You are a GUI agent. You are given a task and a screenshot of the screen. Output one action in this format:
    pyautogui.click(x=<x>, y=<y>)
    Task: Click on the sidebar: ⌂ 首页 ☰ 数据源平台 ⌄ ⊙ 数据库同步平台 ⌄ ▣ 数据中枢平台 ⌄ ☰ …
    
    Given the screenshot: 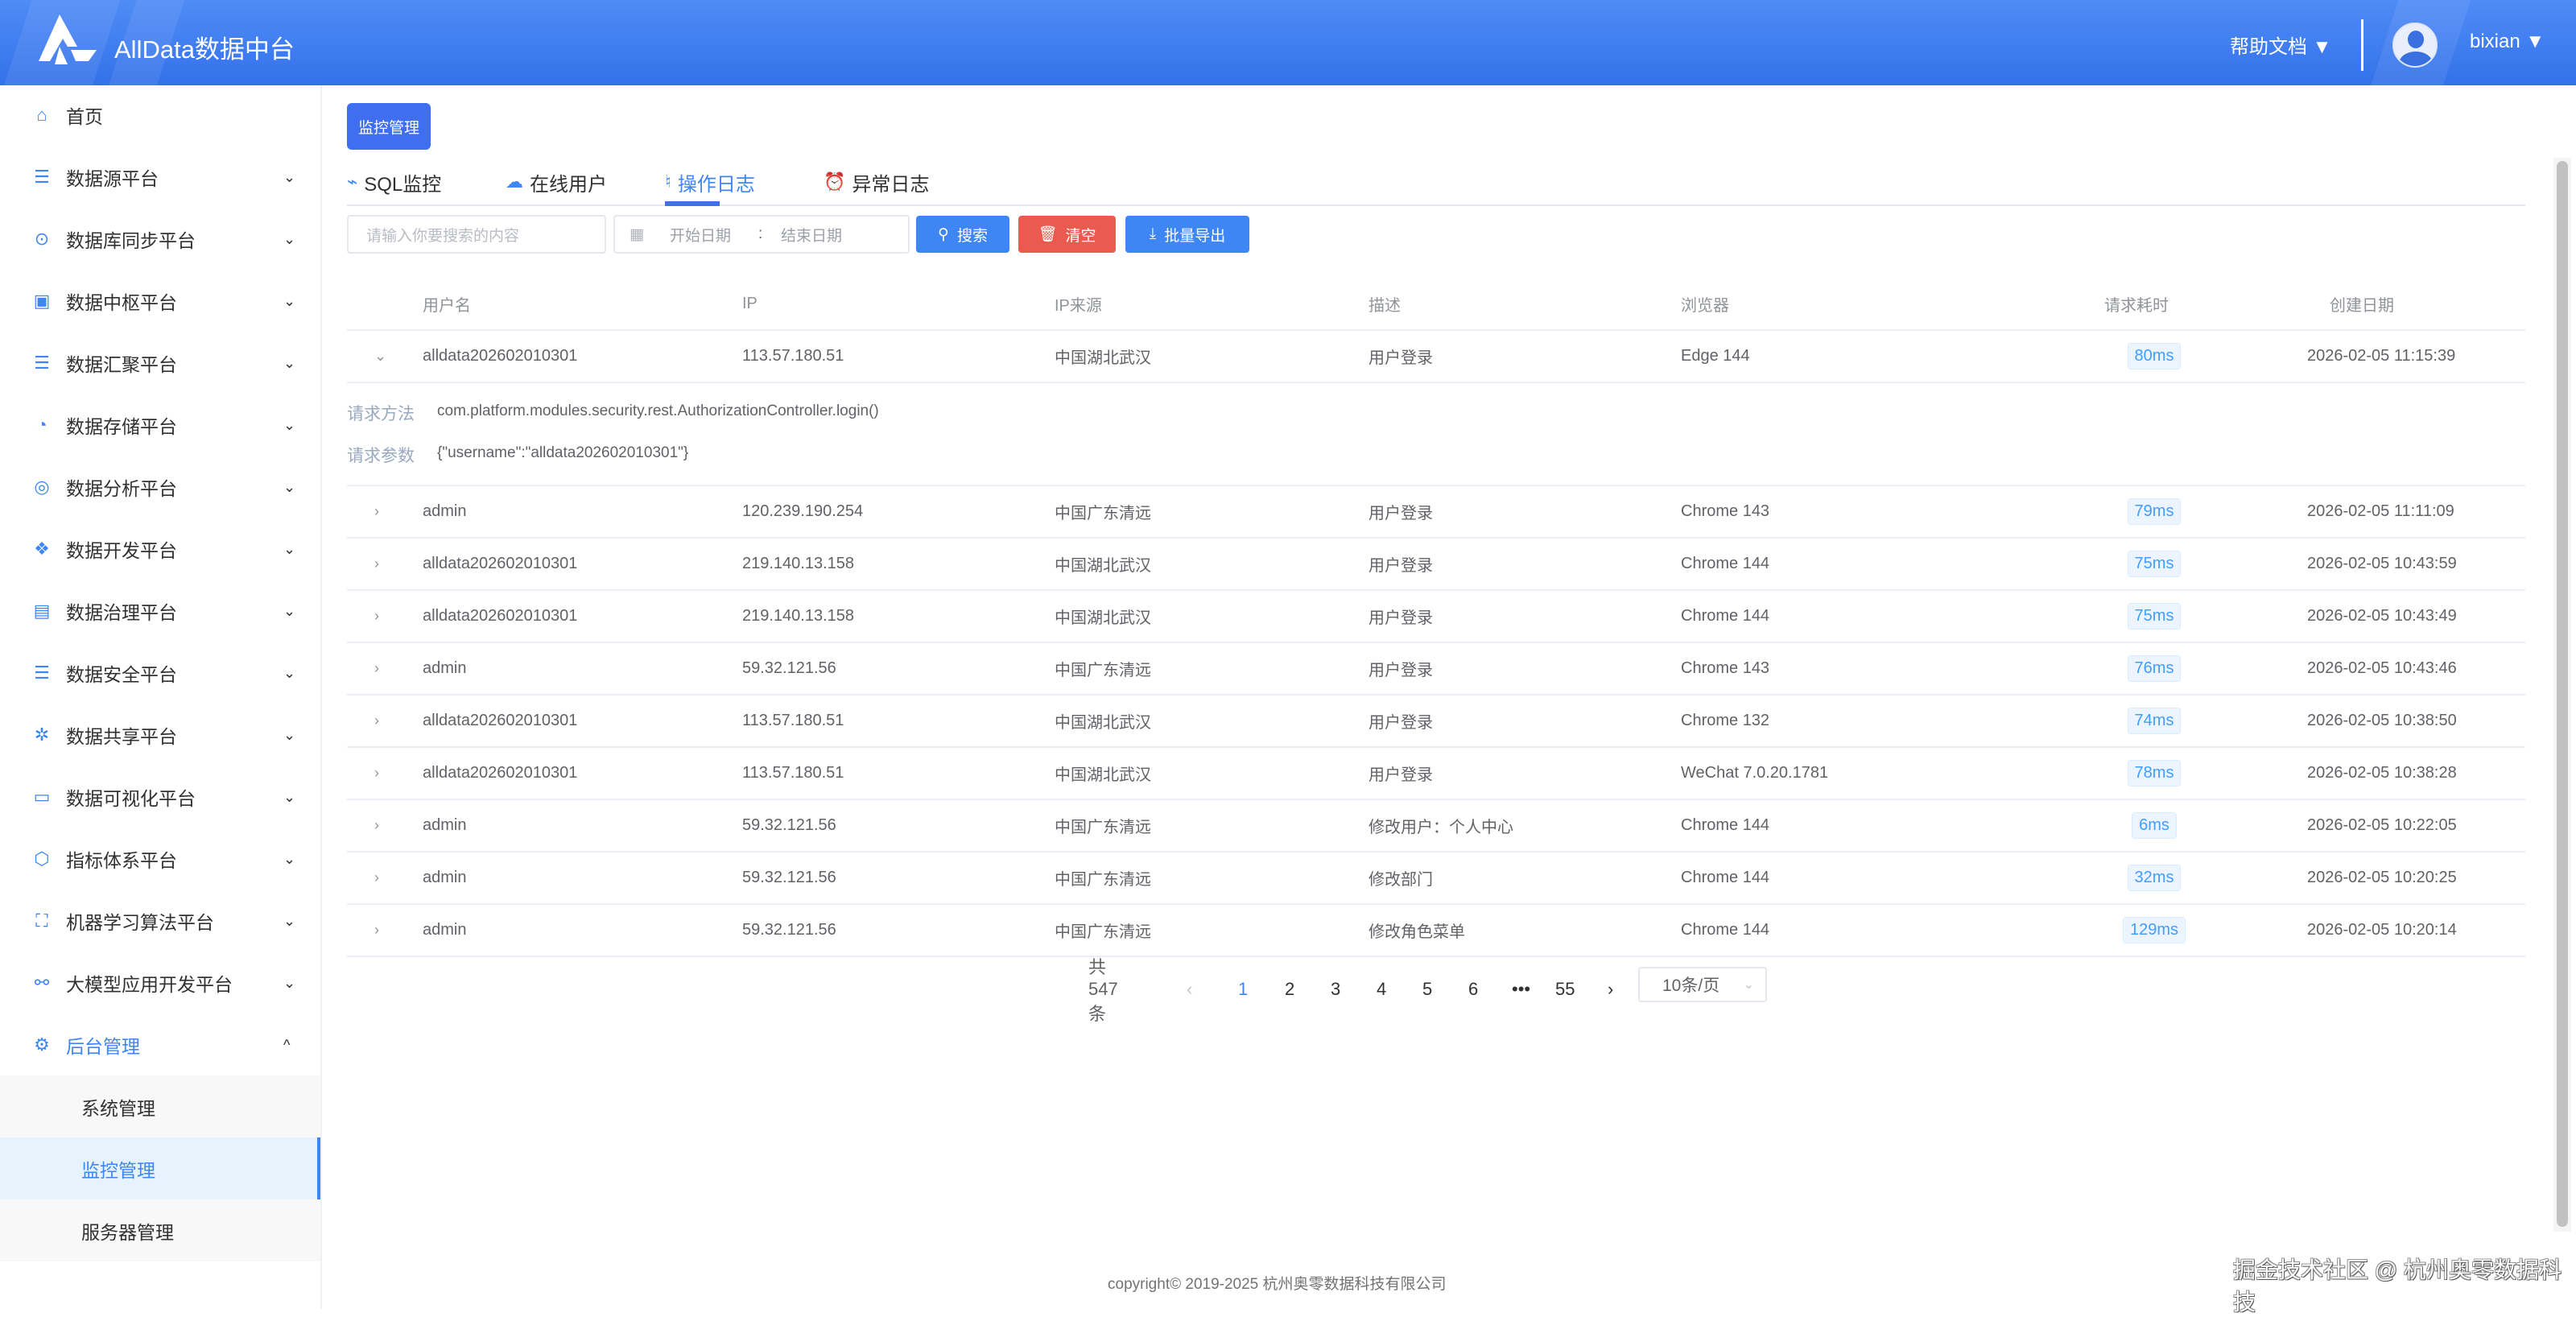 What is the action you would take?
    pyautogui.click(x=161, y=697)
    